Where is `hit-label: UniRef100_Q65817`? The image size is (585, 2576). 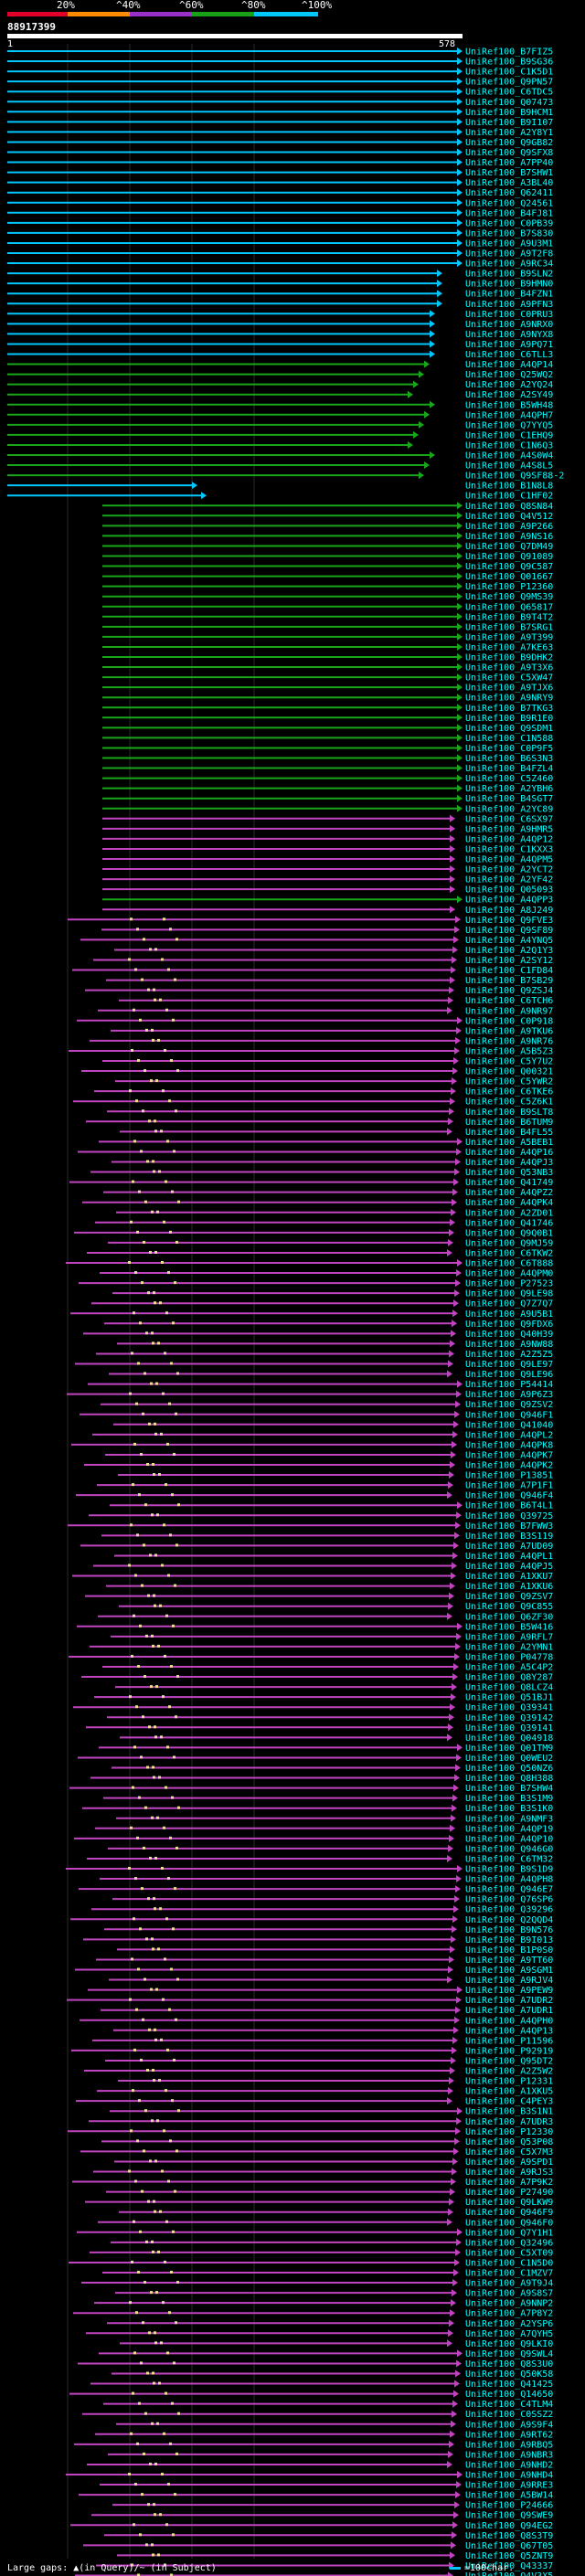
hit-label: UniRef100_Q65817 is located at coordinates (509, 607).